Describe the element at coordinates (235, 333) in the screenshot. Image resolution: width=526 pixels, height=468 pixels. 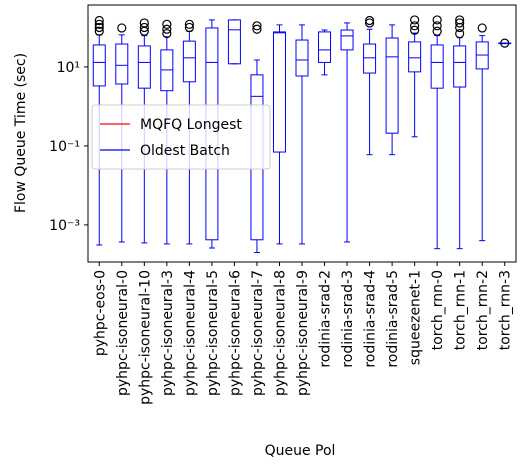
I see `x-tick-label: pyhpc-isoneural-6` at that location.